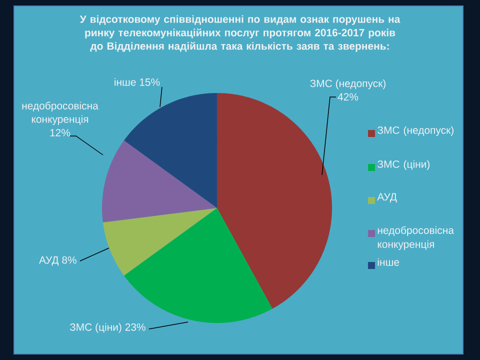 The height and width of the screenshot is (360, 480). What do you see at coordinates (389, 262) in the screenshot?
I see `legend-label: інше` at bounding box center [389, 262].